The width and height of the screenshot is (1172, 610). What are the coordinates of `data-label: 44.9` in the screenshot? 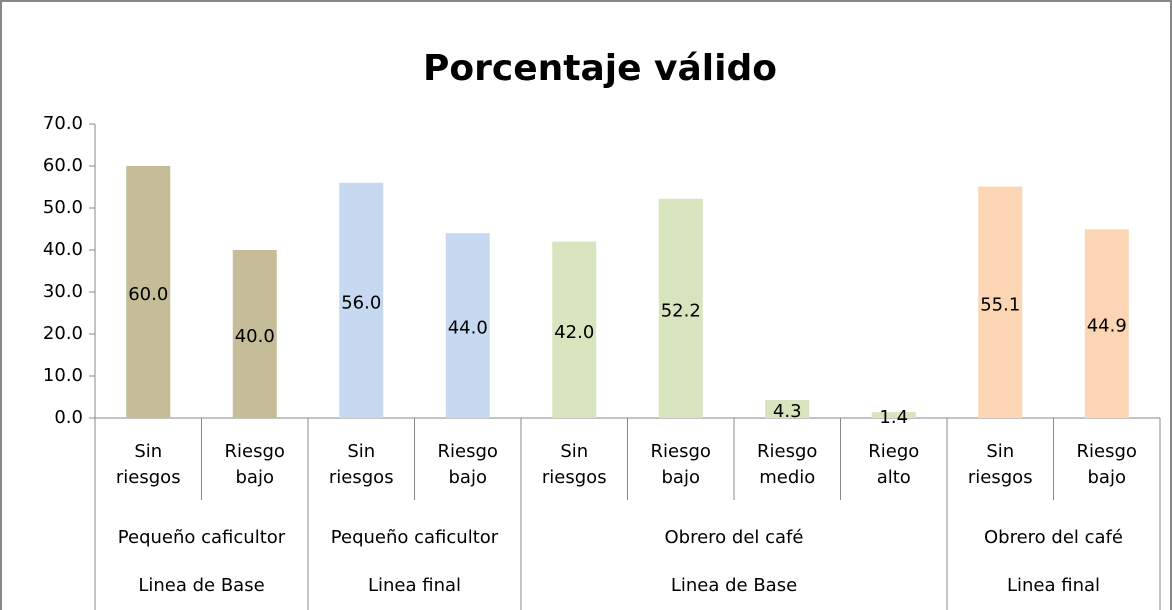 It's located at (1107, 326).